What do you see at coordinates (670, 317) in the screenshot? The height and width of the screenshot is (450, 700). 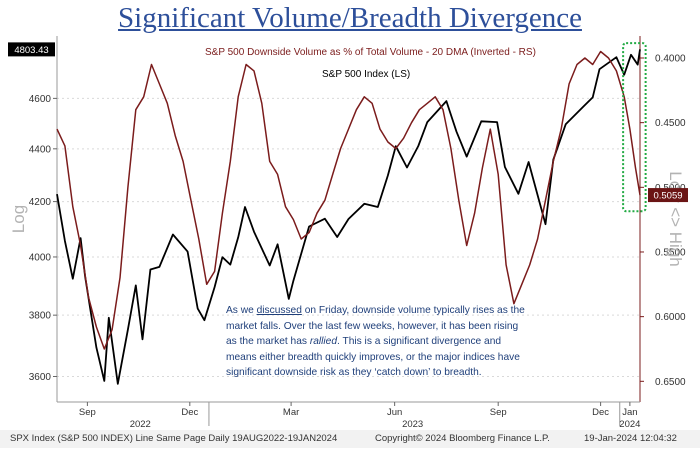 I see `right-tick-label: 0.6000` at bounding box center [670, 317].